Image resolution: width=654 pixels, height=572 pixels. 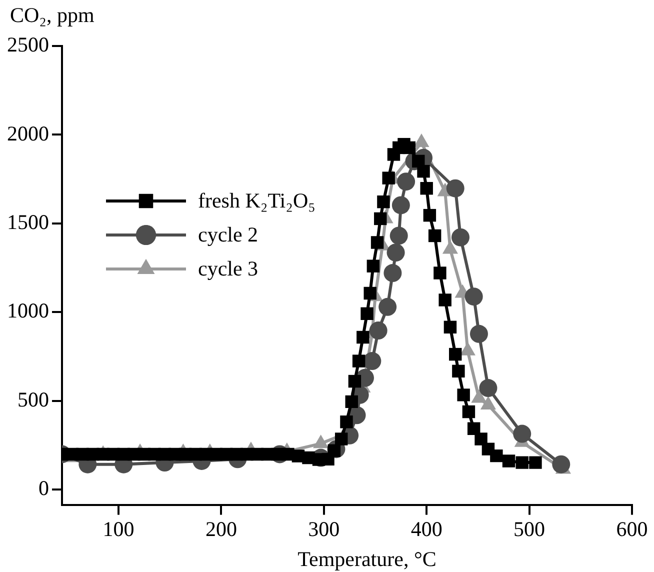 What do you see at coordinates (257, 200) in the screenshot?
I see `legend-label: fresh K₂Ti₂O₅` at bounding box center [257, 200].